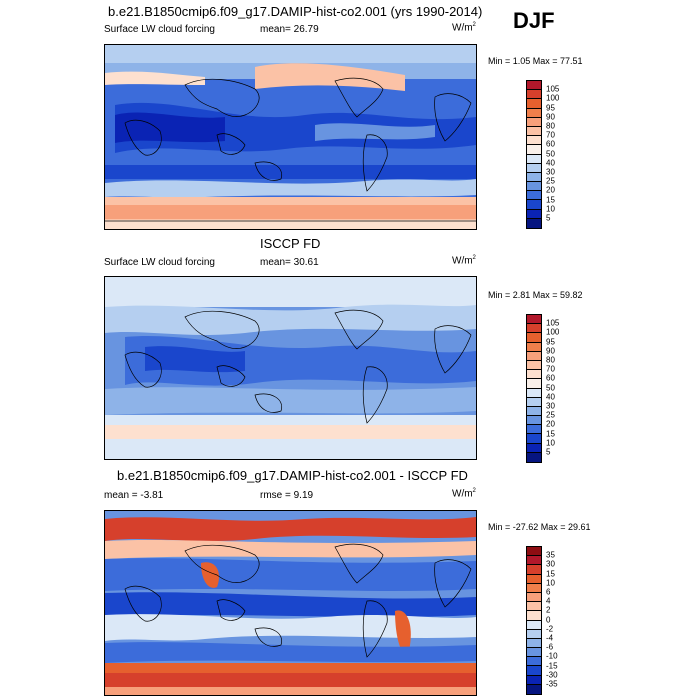 The height and width of the screenshot is (700, 700). What do you see at coordinates (290, 368) in the screenshot?
I see `panel-2-map` at bounding box center [290, 368].